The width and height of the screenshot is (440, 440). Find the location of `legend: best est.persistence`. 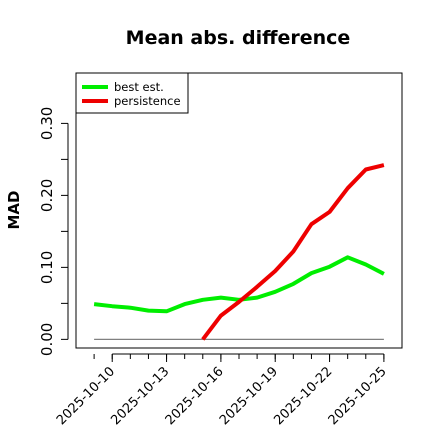

legend: best est.persistence is located at coordinates (132, 93).